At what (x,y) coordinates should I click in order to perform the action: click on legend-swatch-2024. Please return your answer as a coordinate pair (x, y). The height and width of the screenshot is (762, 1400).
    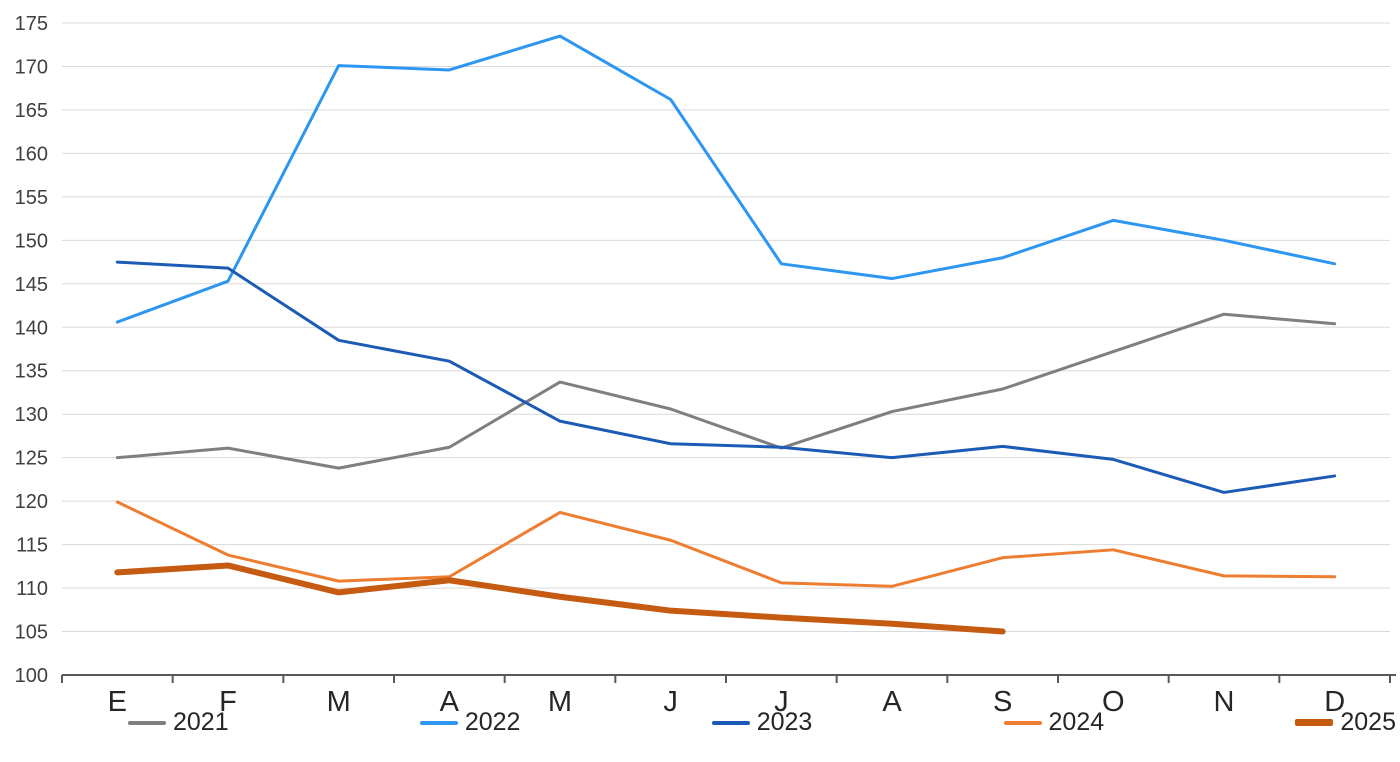
    Looking at the image, I should click on (1022, 722).